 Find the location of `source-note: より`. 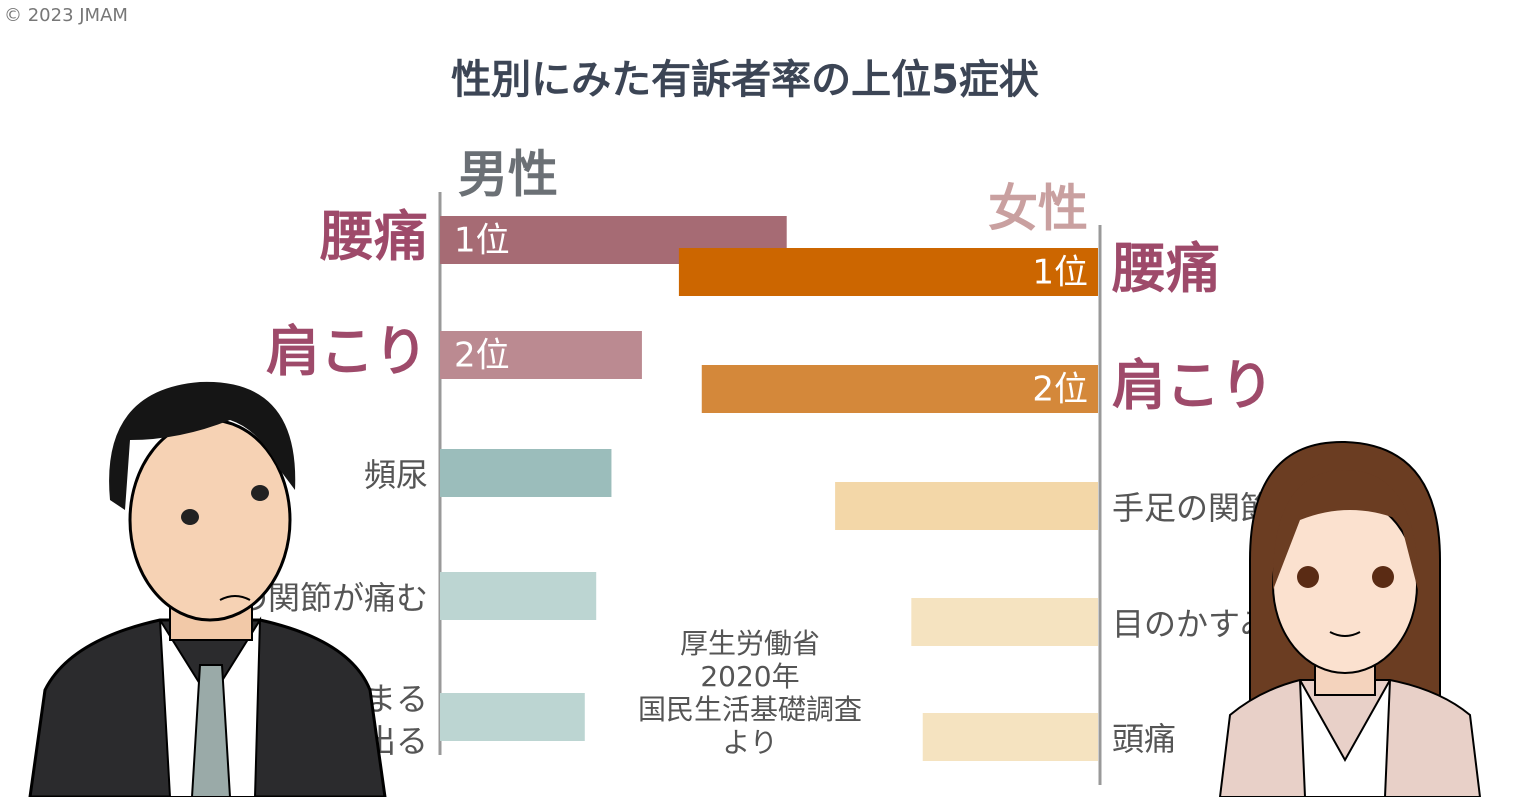

source-note: より is located at coordinates (749, 742).